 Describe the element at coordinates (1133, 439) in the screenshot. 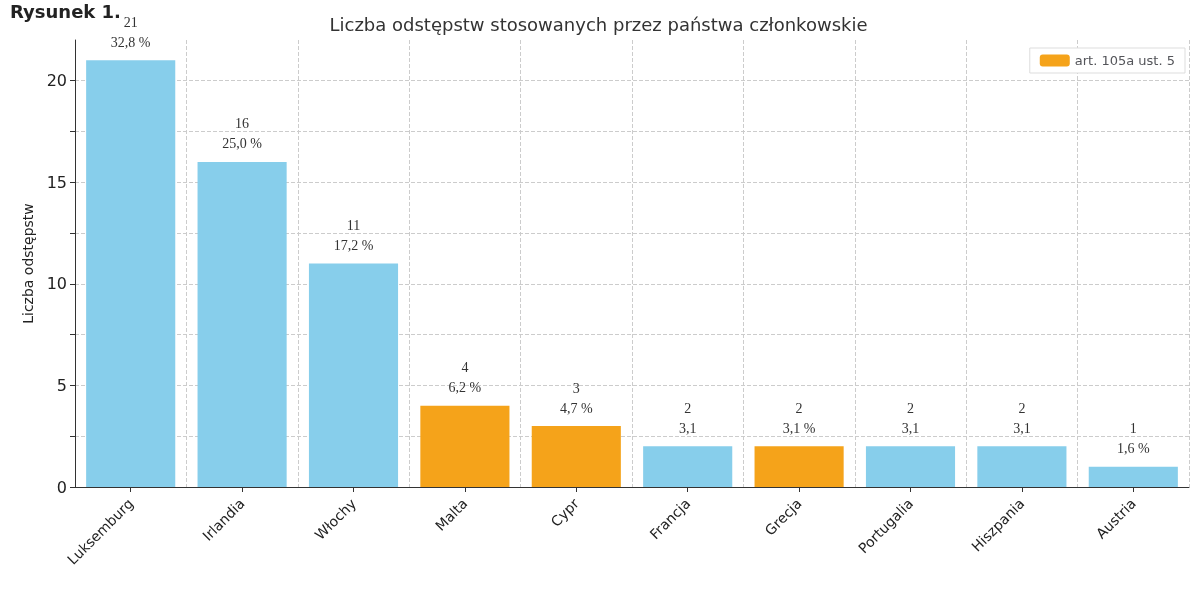

I see `data-label: 1 1,6 %` at that location.